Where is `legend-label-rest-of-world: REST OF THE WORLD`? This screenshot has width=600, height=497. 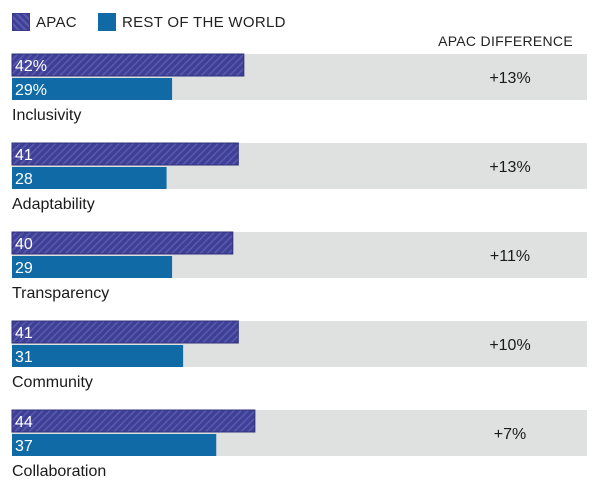
legend-label-rest-of-world: REST OF THE WORLD is located at coordinates (204, 22).